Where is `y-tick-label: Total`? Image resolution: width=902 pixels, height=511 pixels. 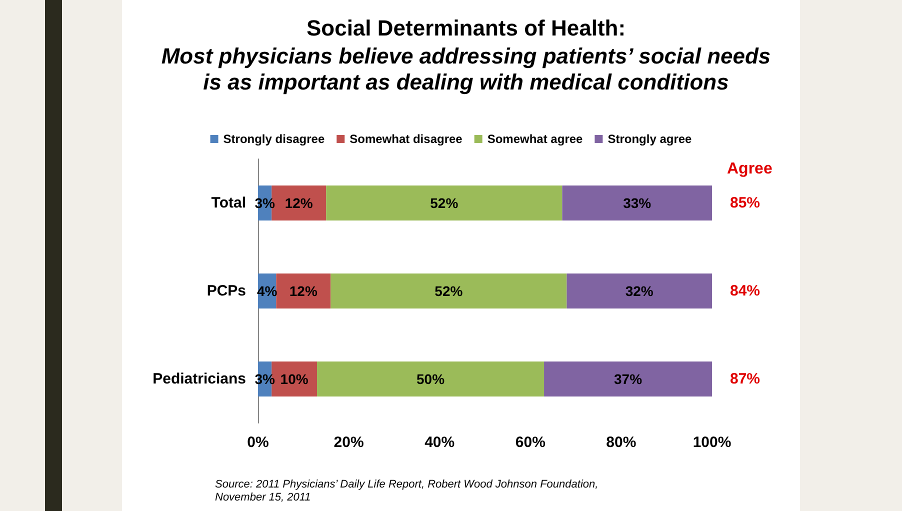 y-tick-label: Total is located at coordinates (228, 203).